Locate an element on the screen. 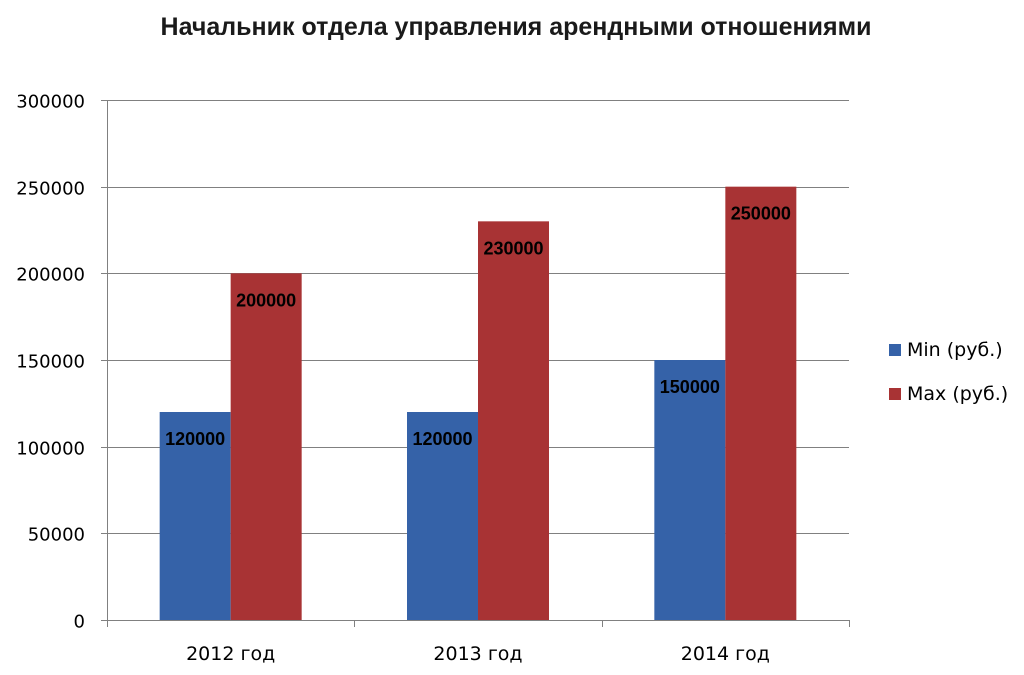 The height and width of the screenshot is (675, 1024). y-tick-label: 100000 is located at coordinates (50, 449).